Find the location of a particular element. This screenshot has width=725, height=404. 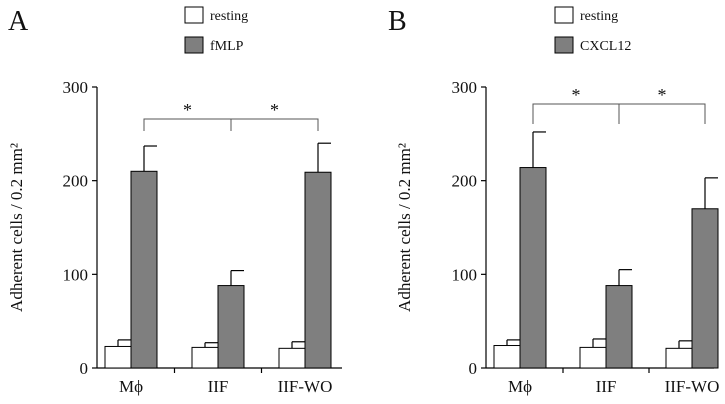

legend-label: fMLP is located at coordinates (227, 46).